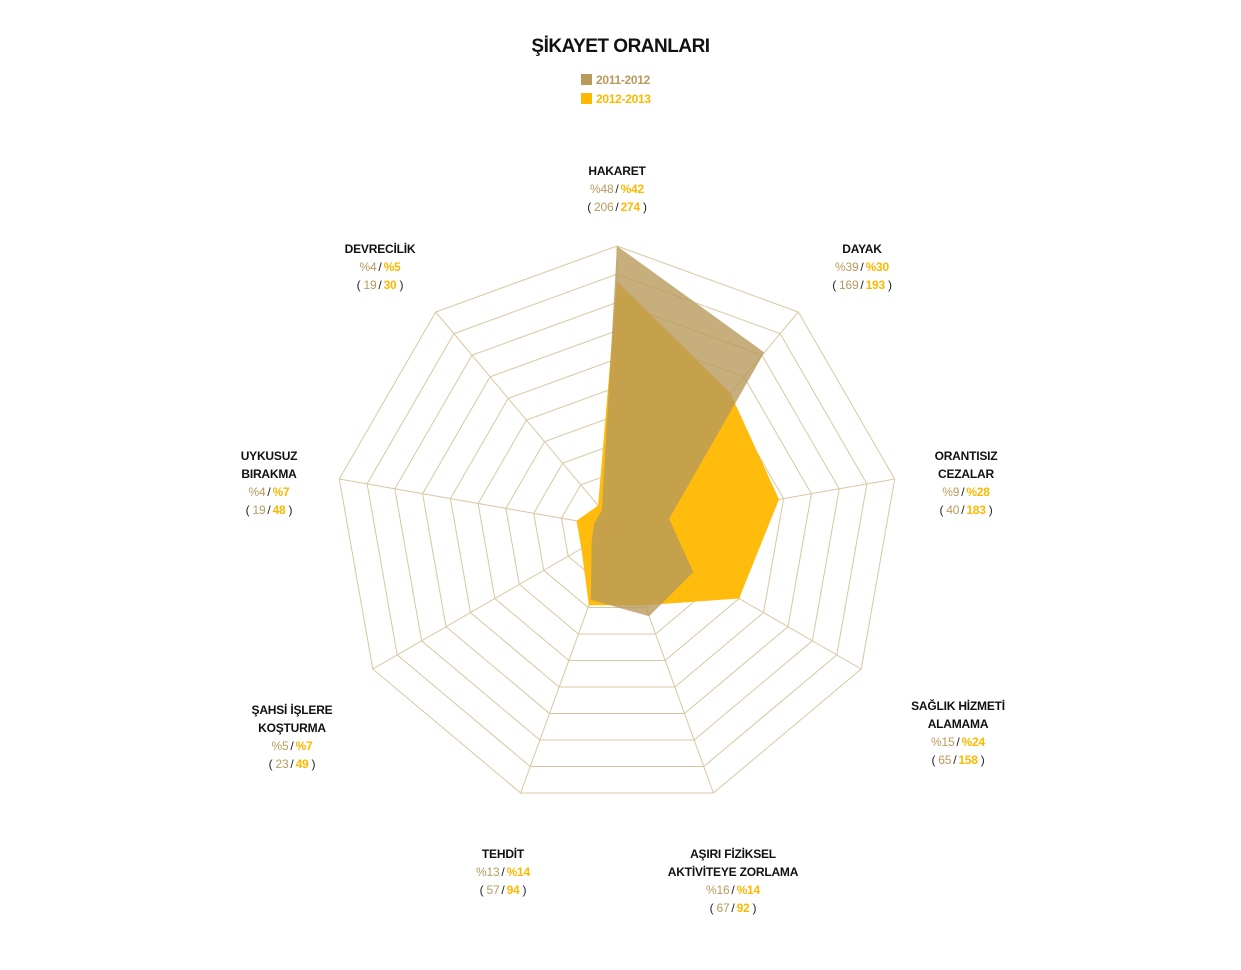  I want to click on axis-count-row: (19/48), so click(269, 510).